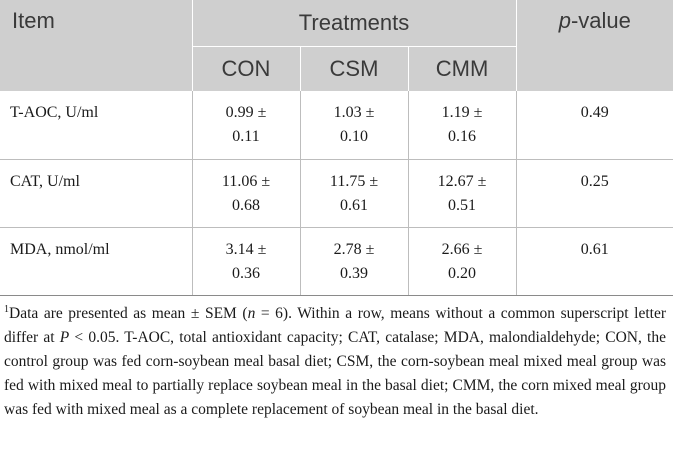 The image size is (673, 453). What do you see at coordinates (251, 314) in the screenshot?
I see `footnote-n: n` at bounding box center [251, 314].